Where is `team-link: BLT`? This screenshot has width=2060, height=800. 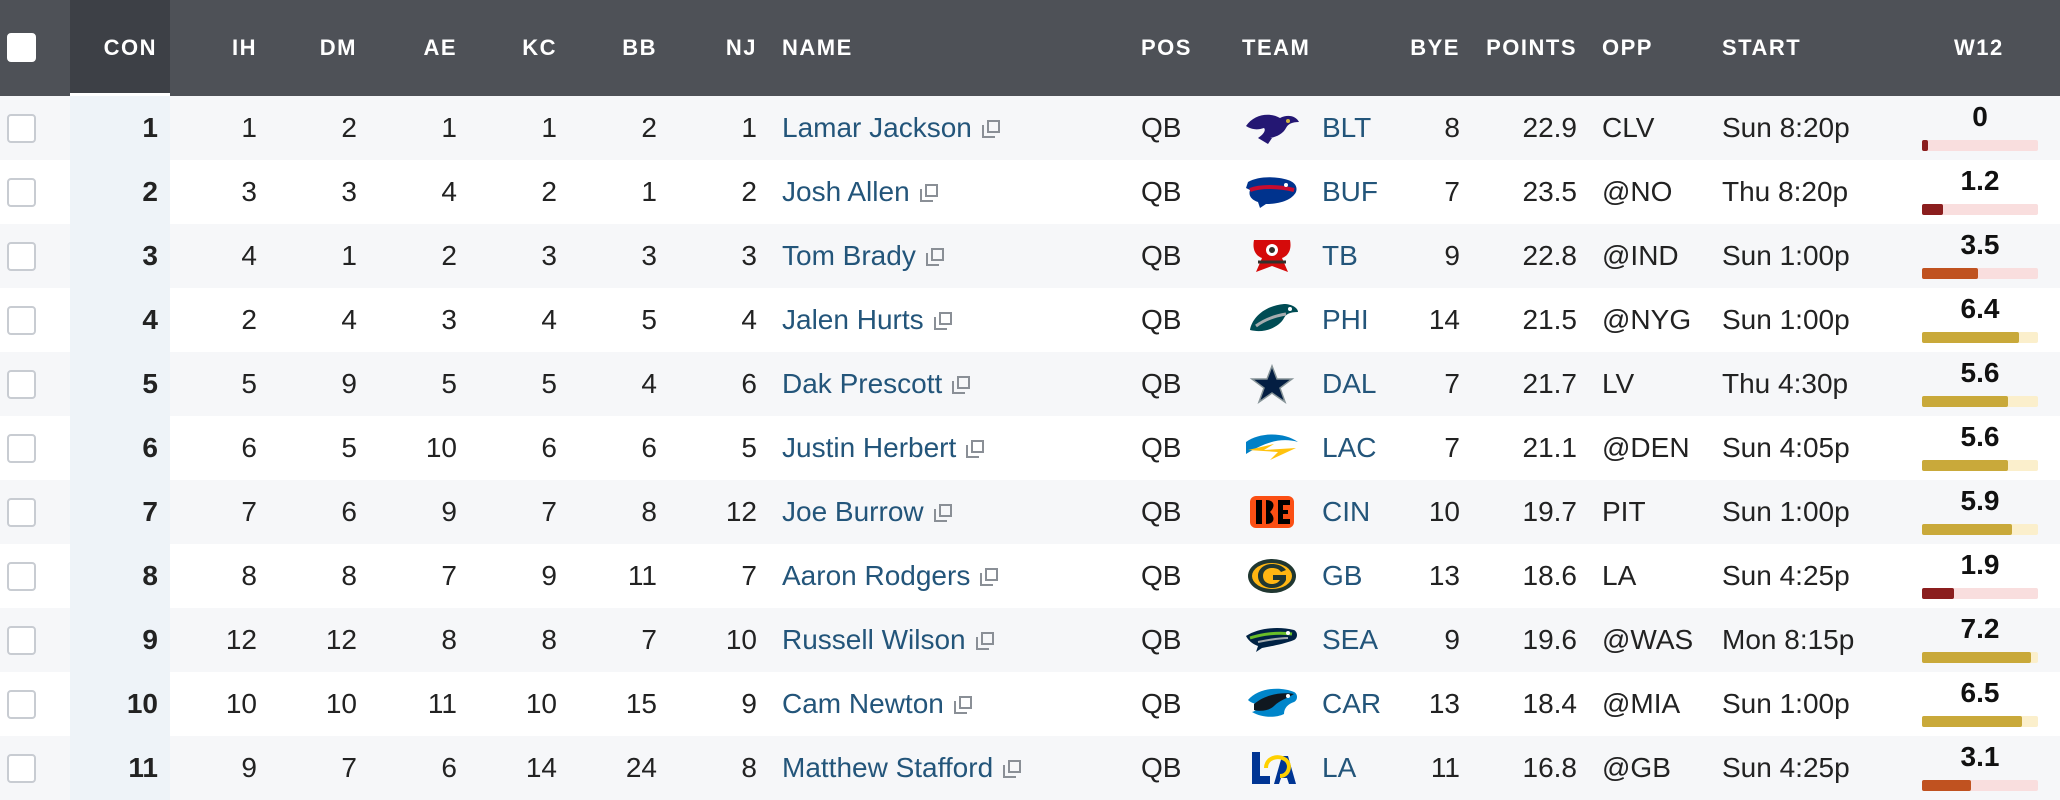 team-link: BLT is located at coordinates (1347, 127).